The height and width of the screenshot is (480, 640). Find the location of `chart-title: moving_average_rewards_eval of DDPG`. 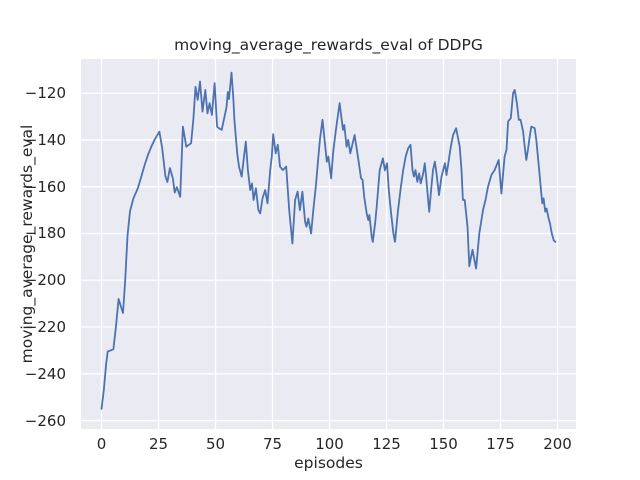

chart-title: moving_average_rewards_eval of DDPG is located at coordinates (328, 45).